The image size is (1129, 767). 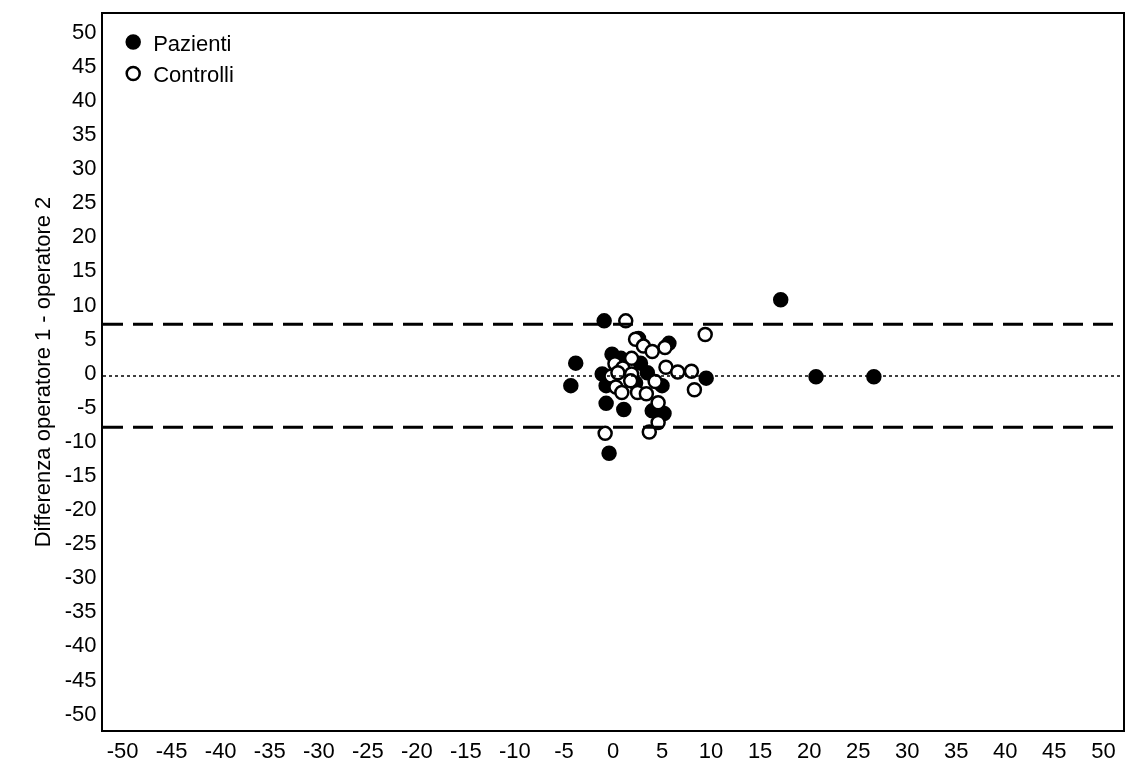 I want to click on y-tick-label: 20, so click(x=84, y=236).